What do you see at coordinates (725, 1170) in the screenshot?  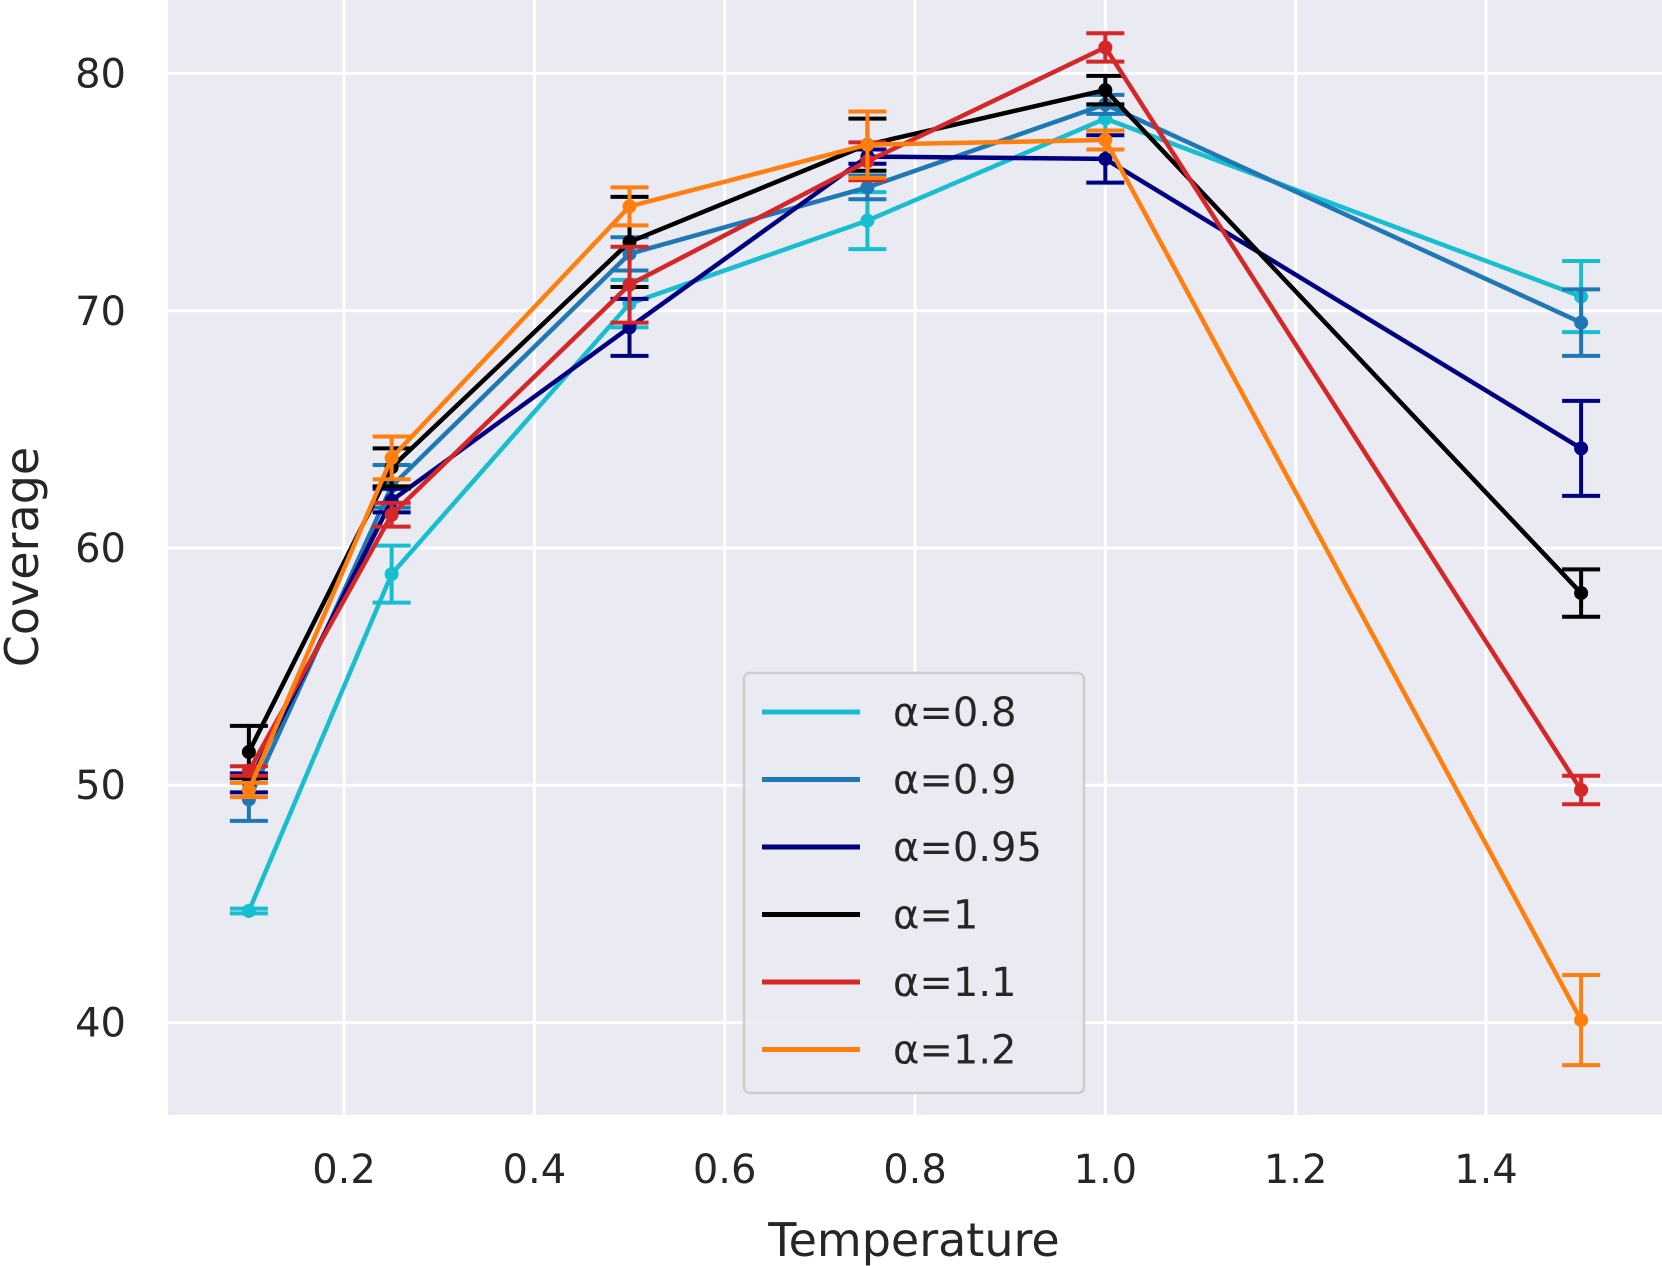 I see `x-tick-label: 0.6` at bounding box center [725, 1170].